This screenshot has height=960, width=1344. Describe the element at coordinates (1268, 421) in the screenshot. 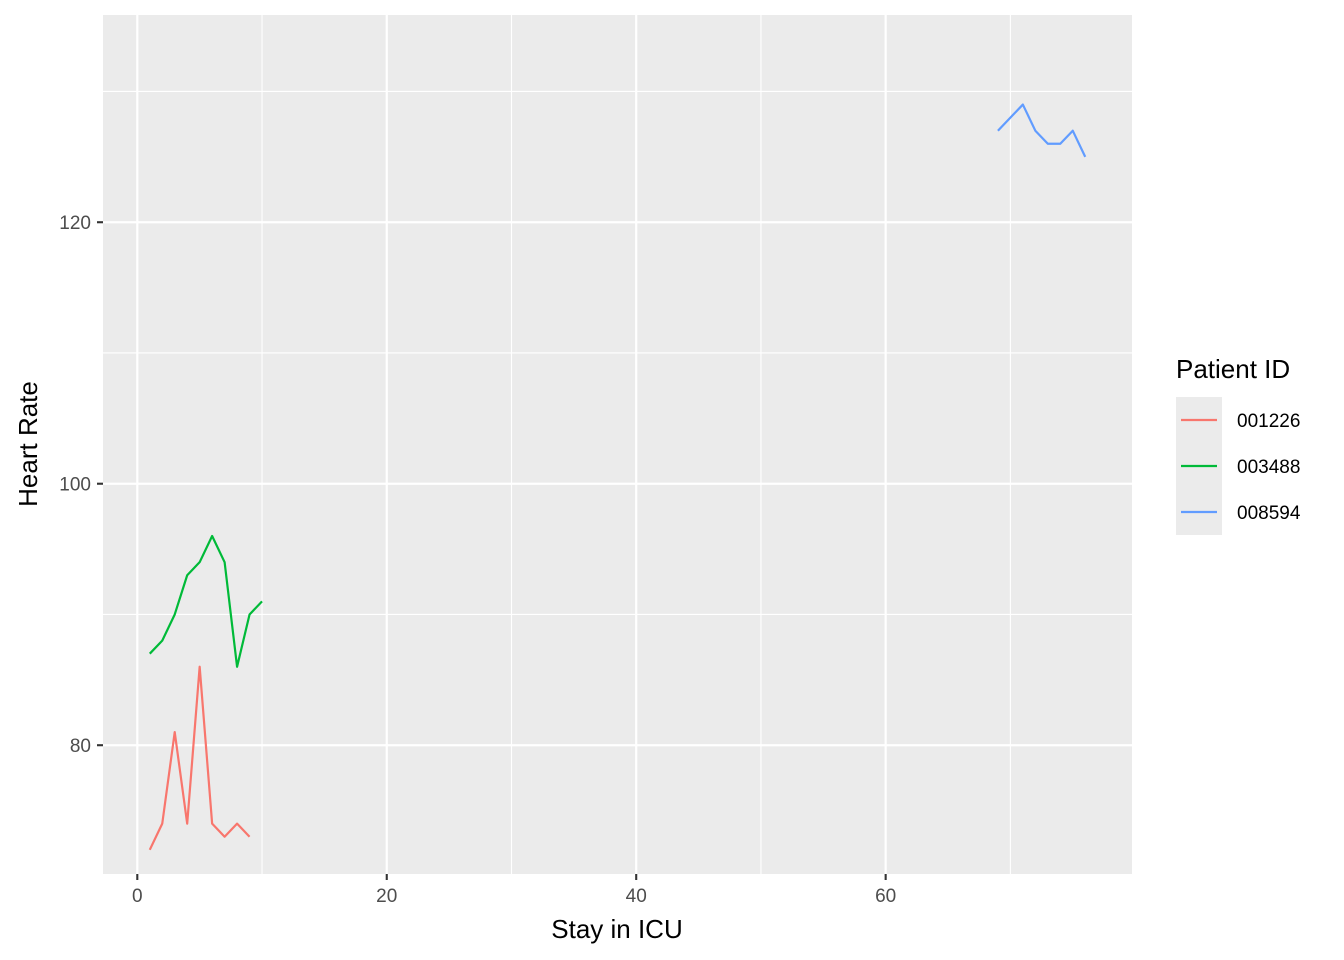

I see `legend-label: 001226` at that location.